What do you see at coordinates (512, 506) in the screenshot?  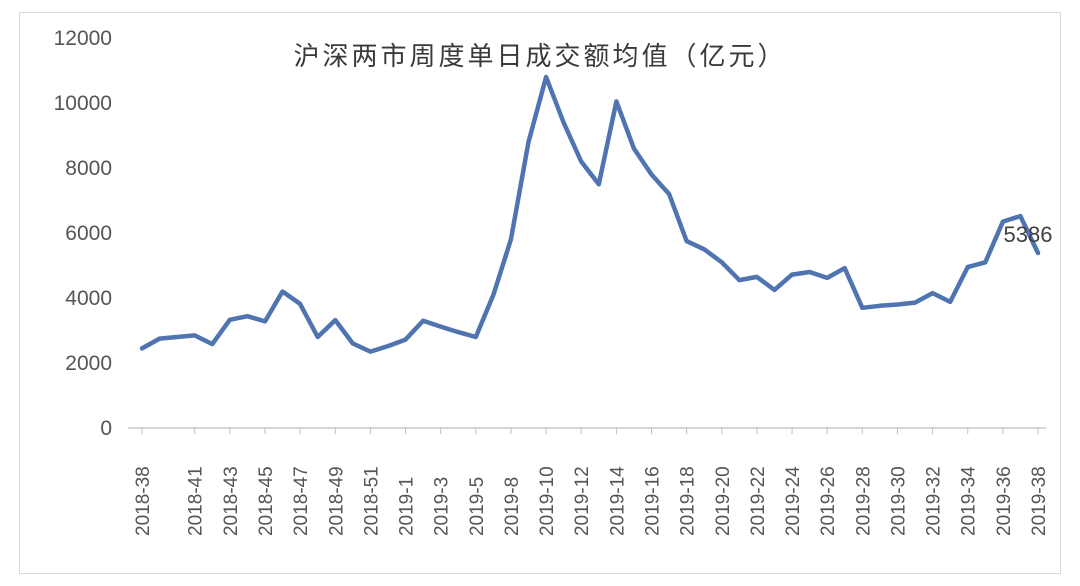 I see `x-tick-label: 2019-8` at bounding box center [512, 506].